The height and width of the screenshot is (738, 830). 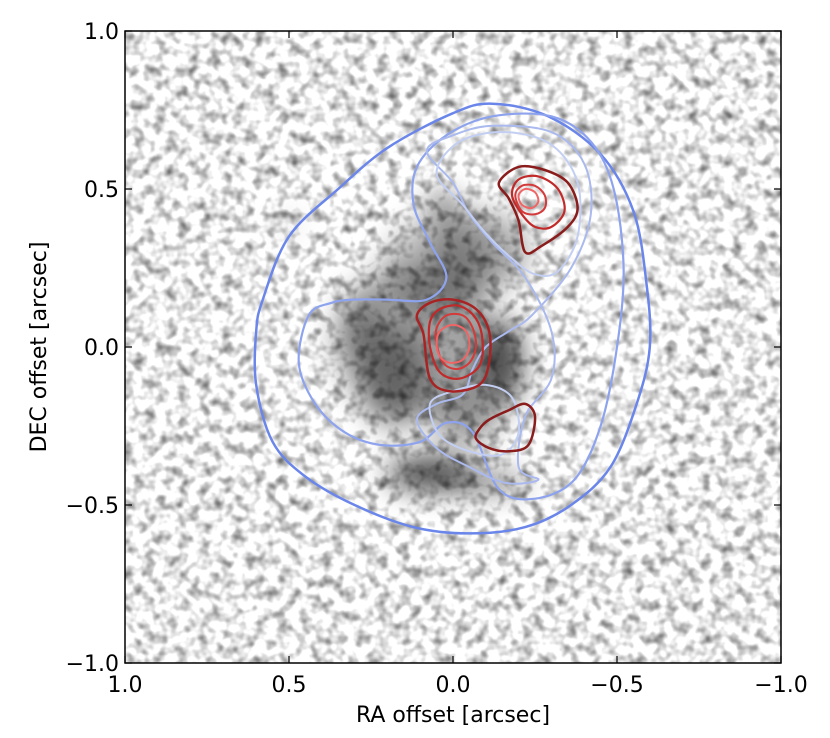 What do you see at coordinates (780, 685) in the screenshot?
I see `x-tick-label-4: −1.0` at bounding box center [780, 685].